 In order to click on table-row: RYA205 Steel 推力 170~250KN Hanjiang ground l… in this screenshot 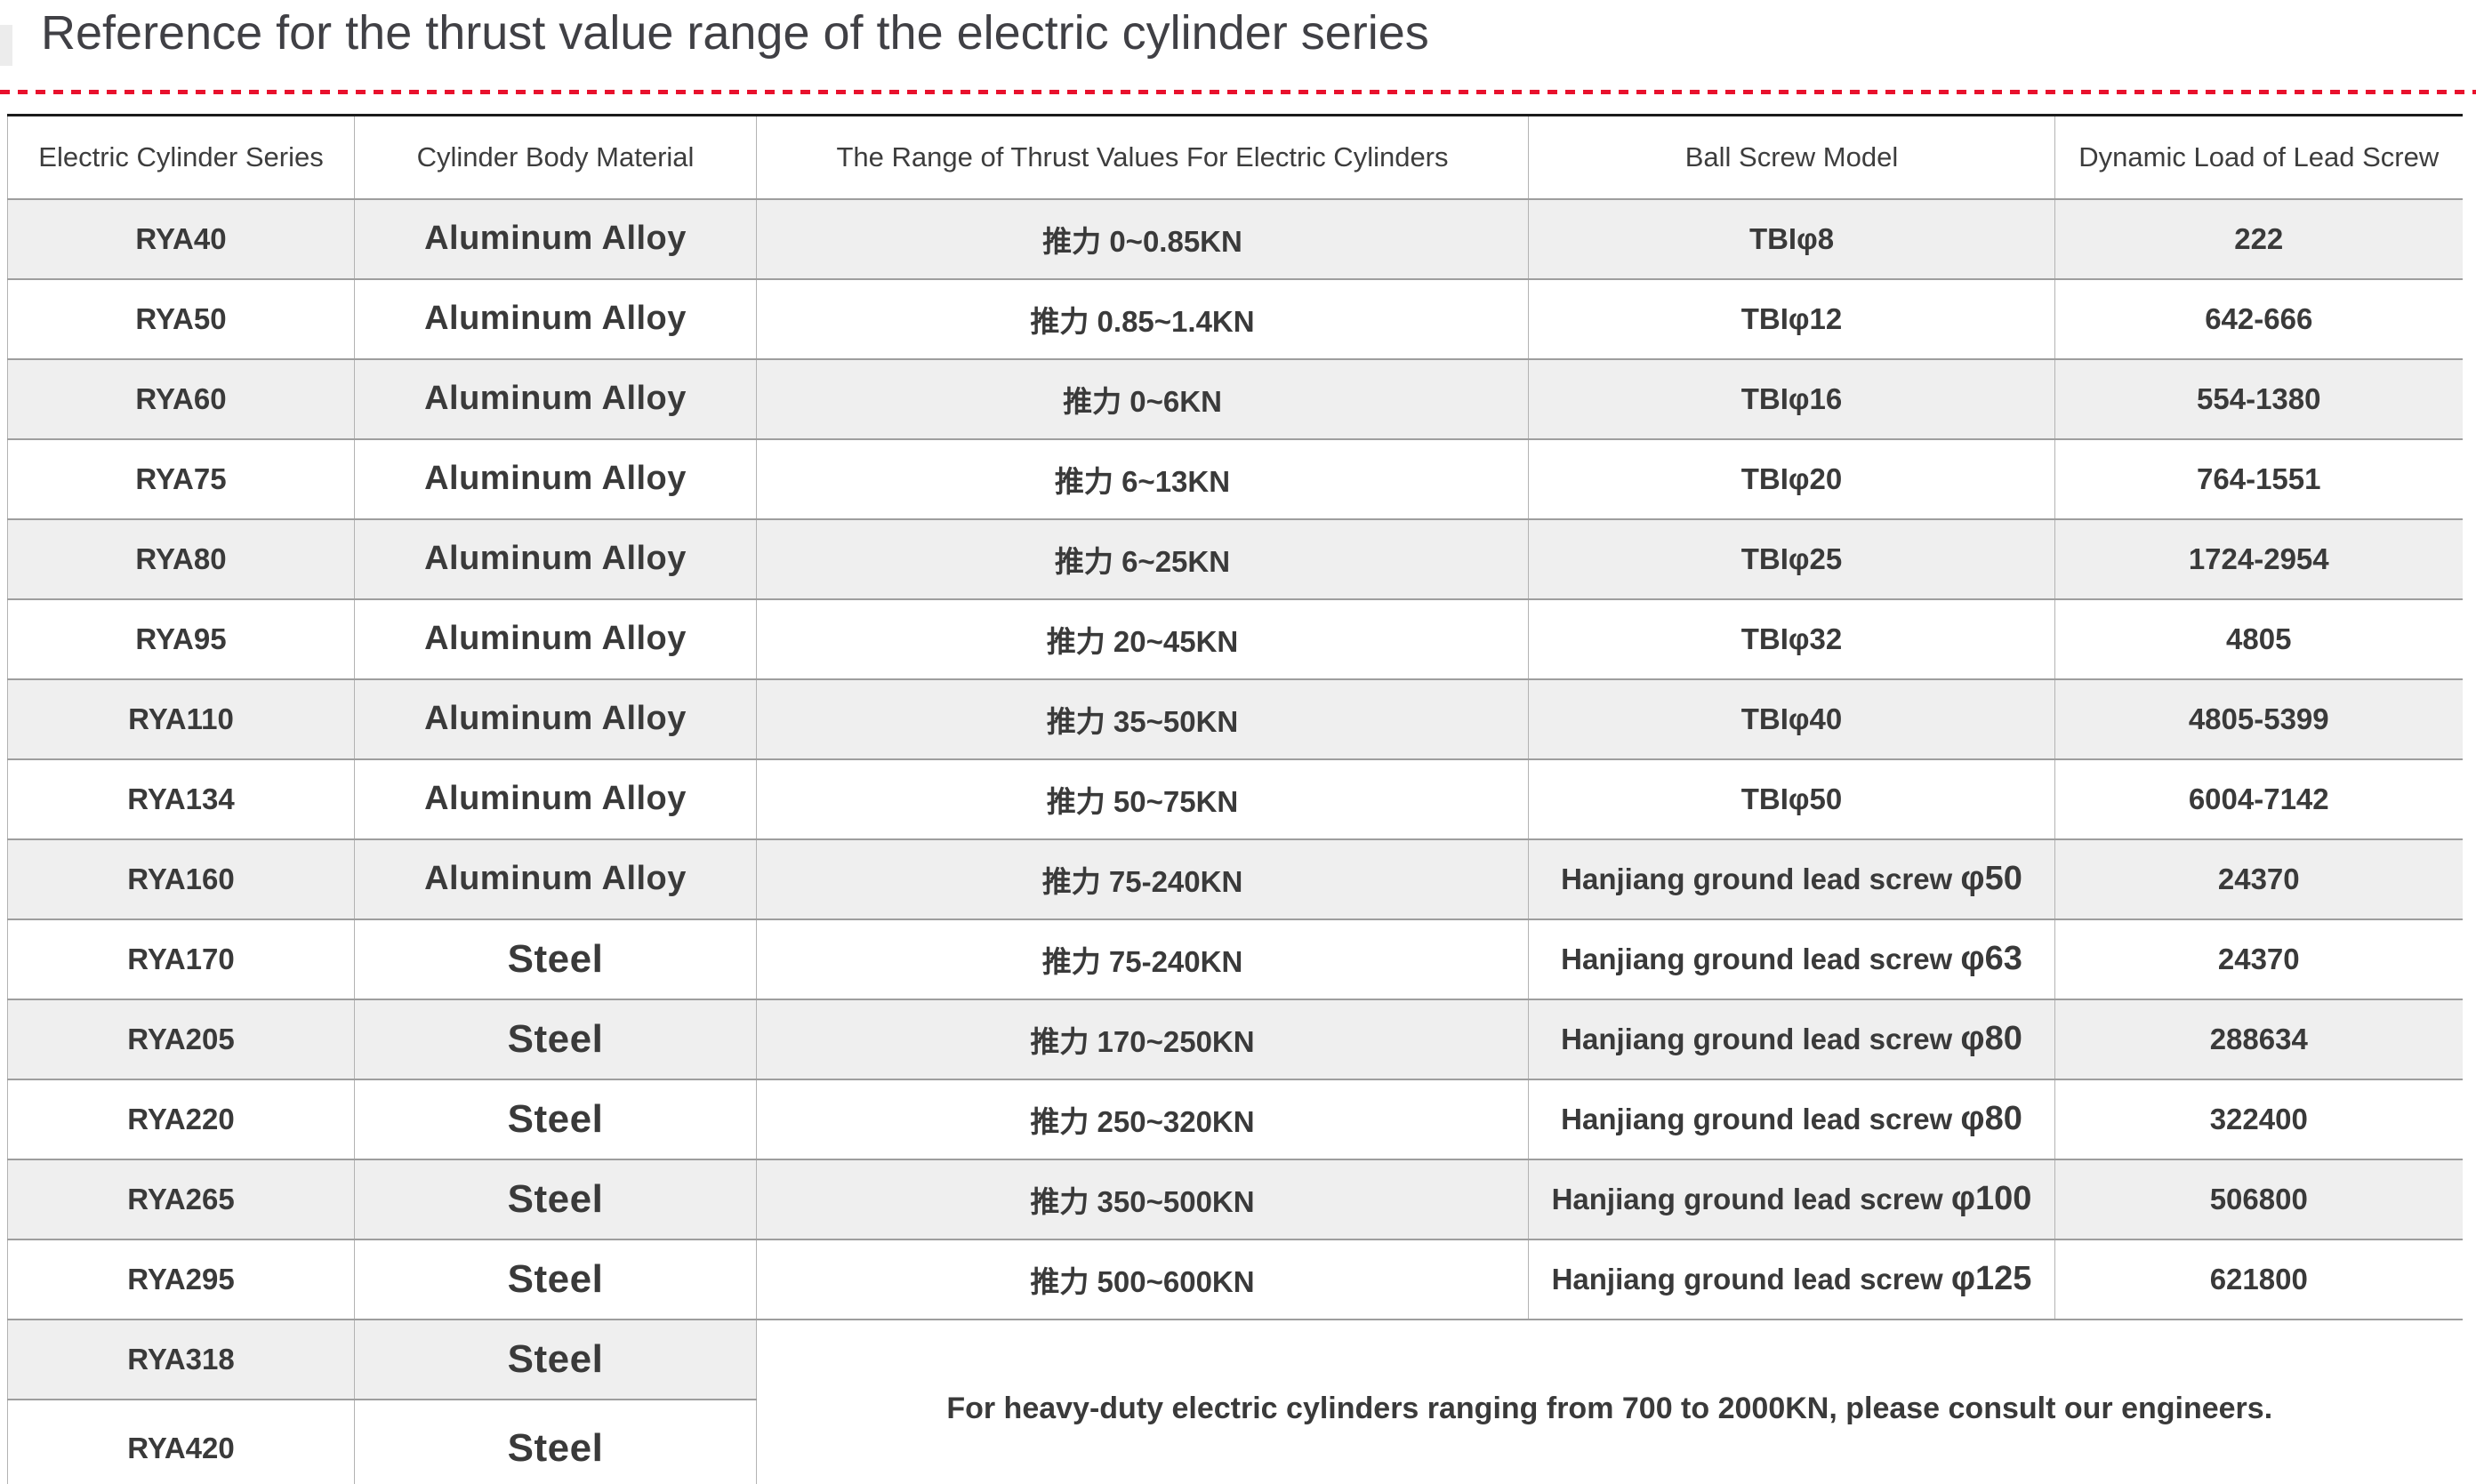, I will do `click(1235, 1038)`.